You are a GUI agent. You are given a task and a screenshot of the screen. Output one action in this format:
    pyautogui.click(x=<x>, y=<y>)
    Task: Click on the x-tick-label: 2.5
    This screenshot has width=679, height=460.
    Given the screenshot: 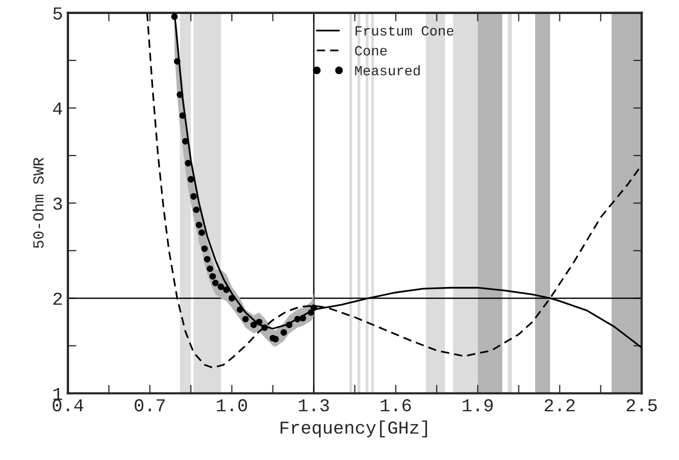 What is the action you would take?
    pyautogui.click(x=641, y=405)
    